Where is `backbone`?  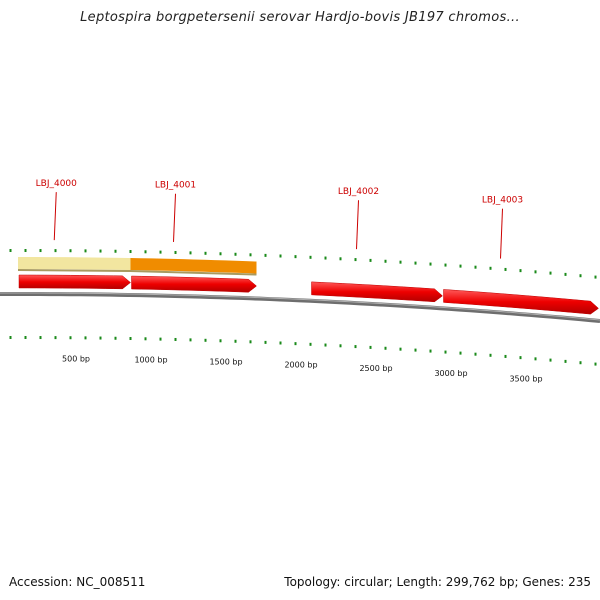 backbone is located at coordinates (300, 307).